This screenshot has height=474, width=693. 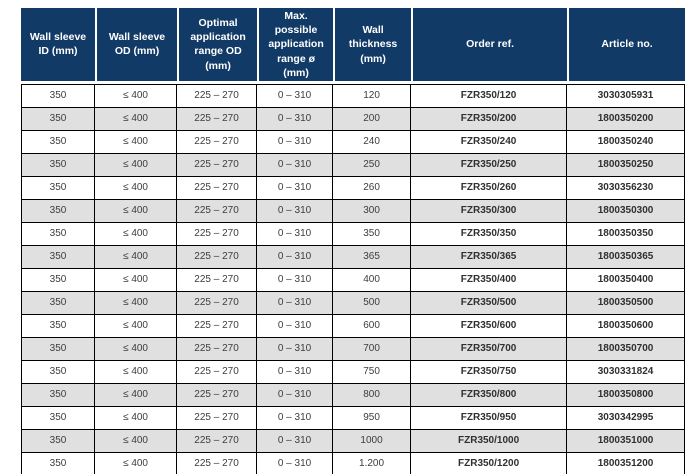 What do you see at coordinates (626, 119) in the screenshot?
I see `cell-article-no: 1800350200` at bounding box center [626, 119].